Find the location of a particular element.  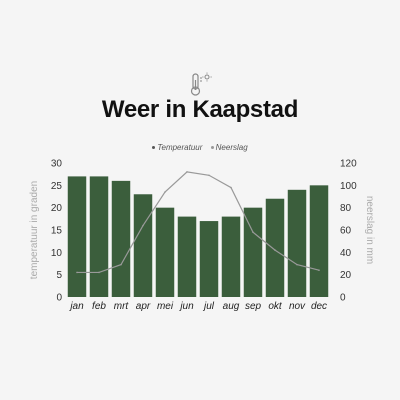

bar-dec is located at coordinates (319, 241).